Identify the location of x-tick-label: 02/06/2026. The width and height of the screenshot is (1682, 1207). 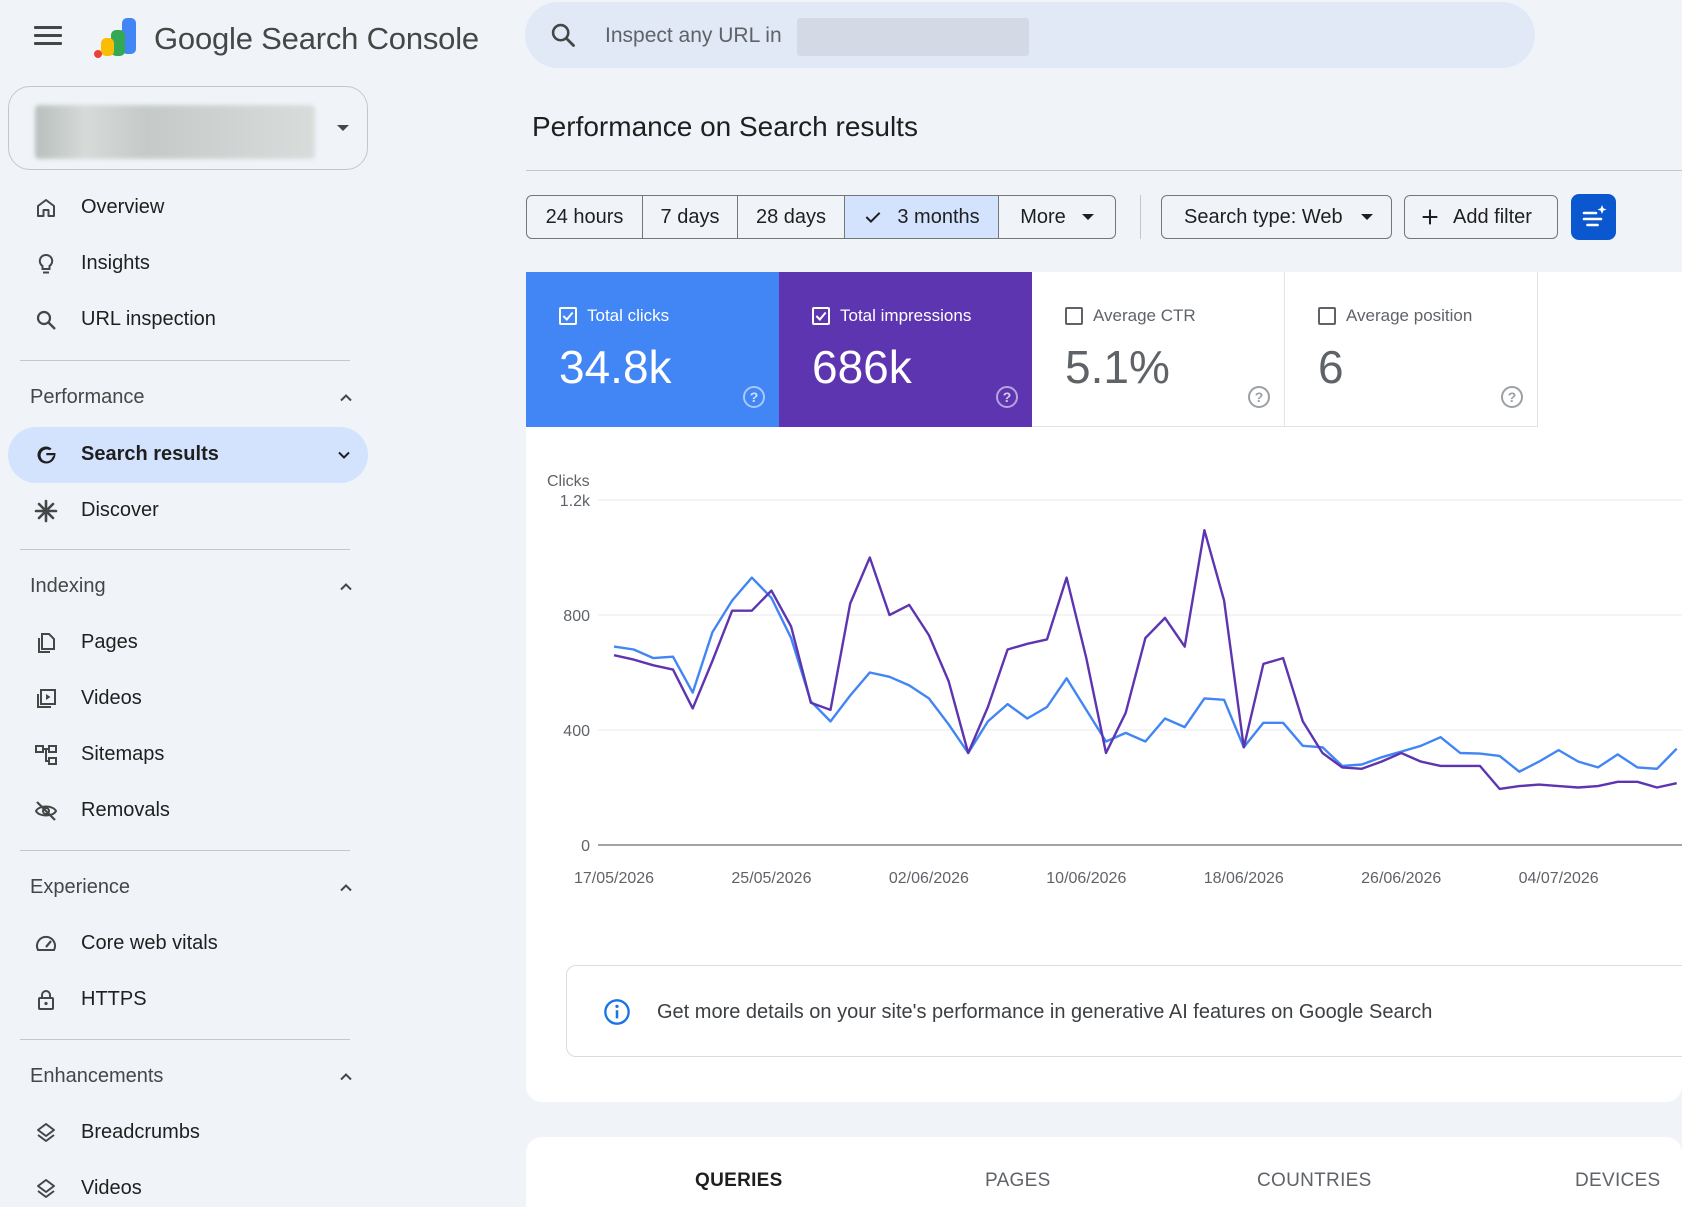
(929, 878).